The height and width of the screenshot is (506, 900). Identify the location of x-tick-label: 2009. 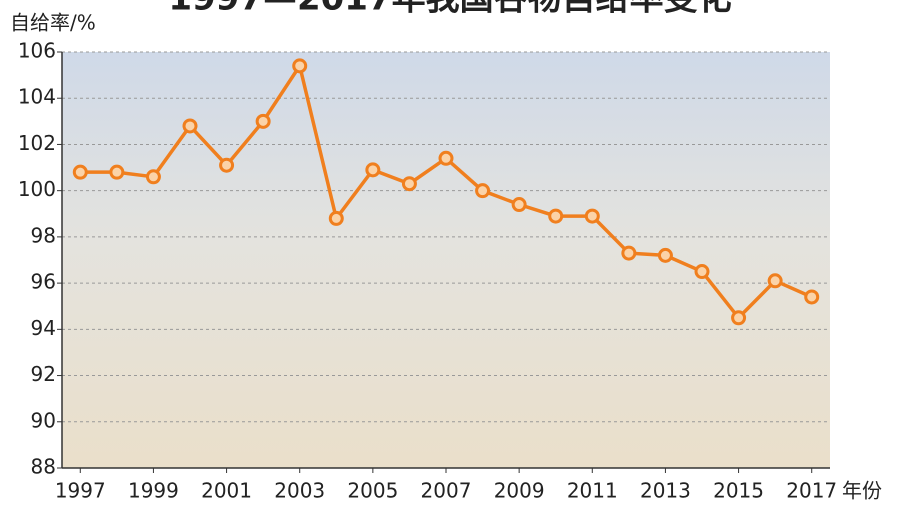
(519, 491).